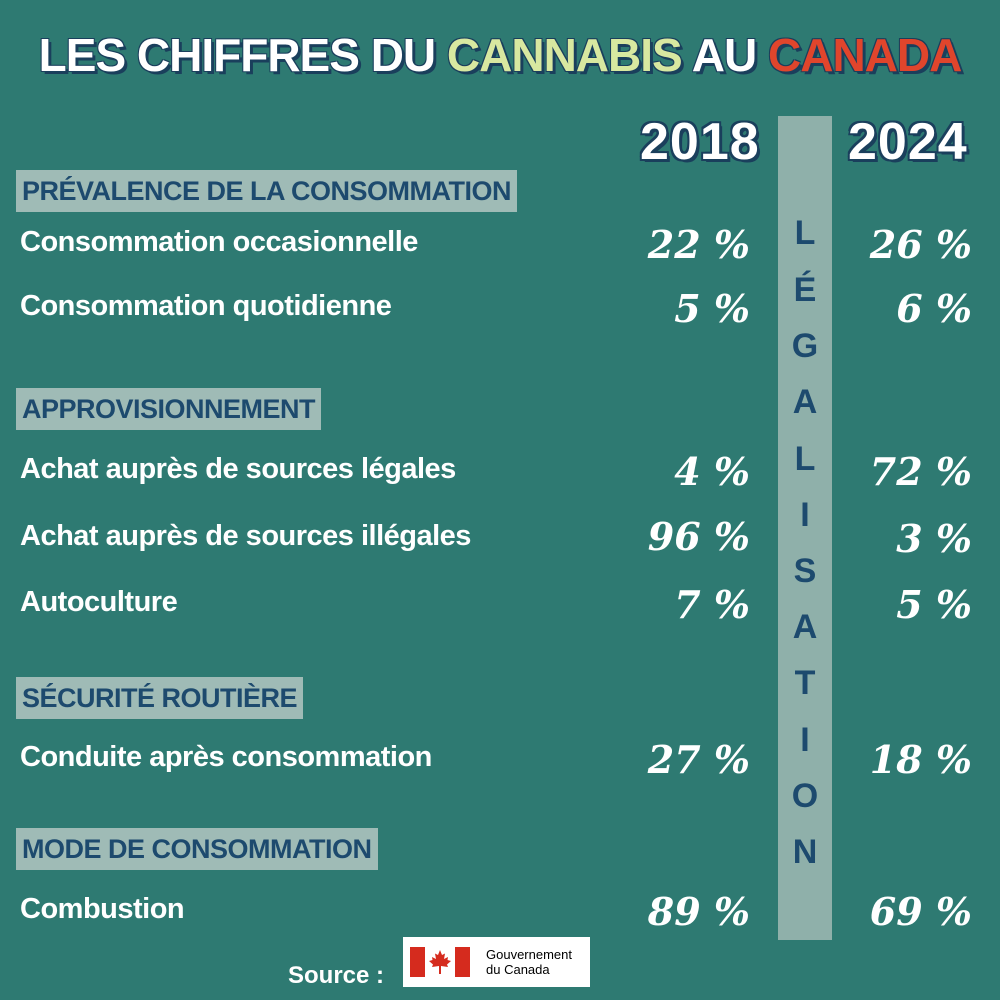  Describe the element at coordinates (865, 55) in the screenshot. I see `title-canada: CANADA` at that location.